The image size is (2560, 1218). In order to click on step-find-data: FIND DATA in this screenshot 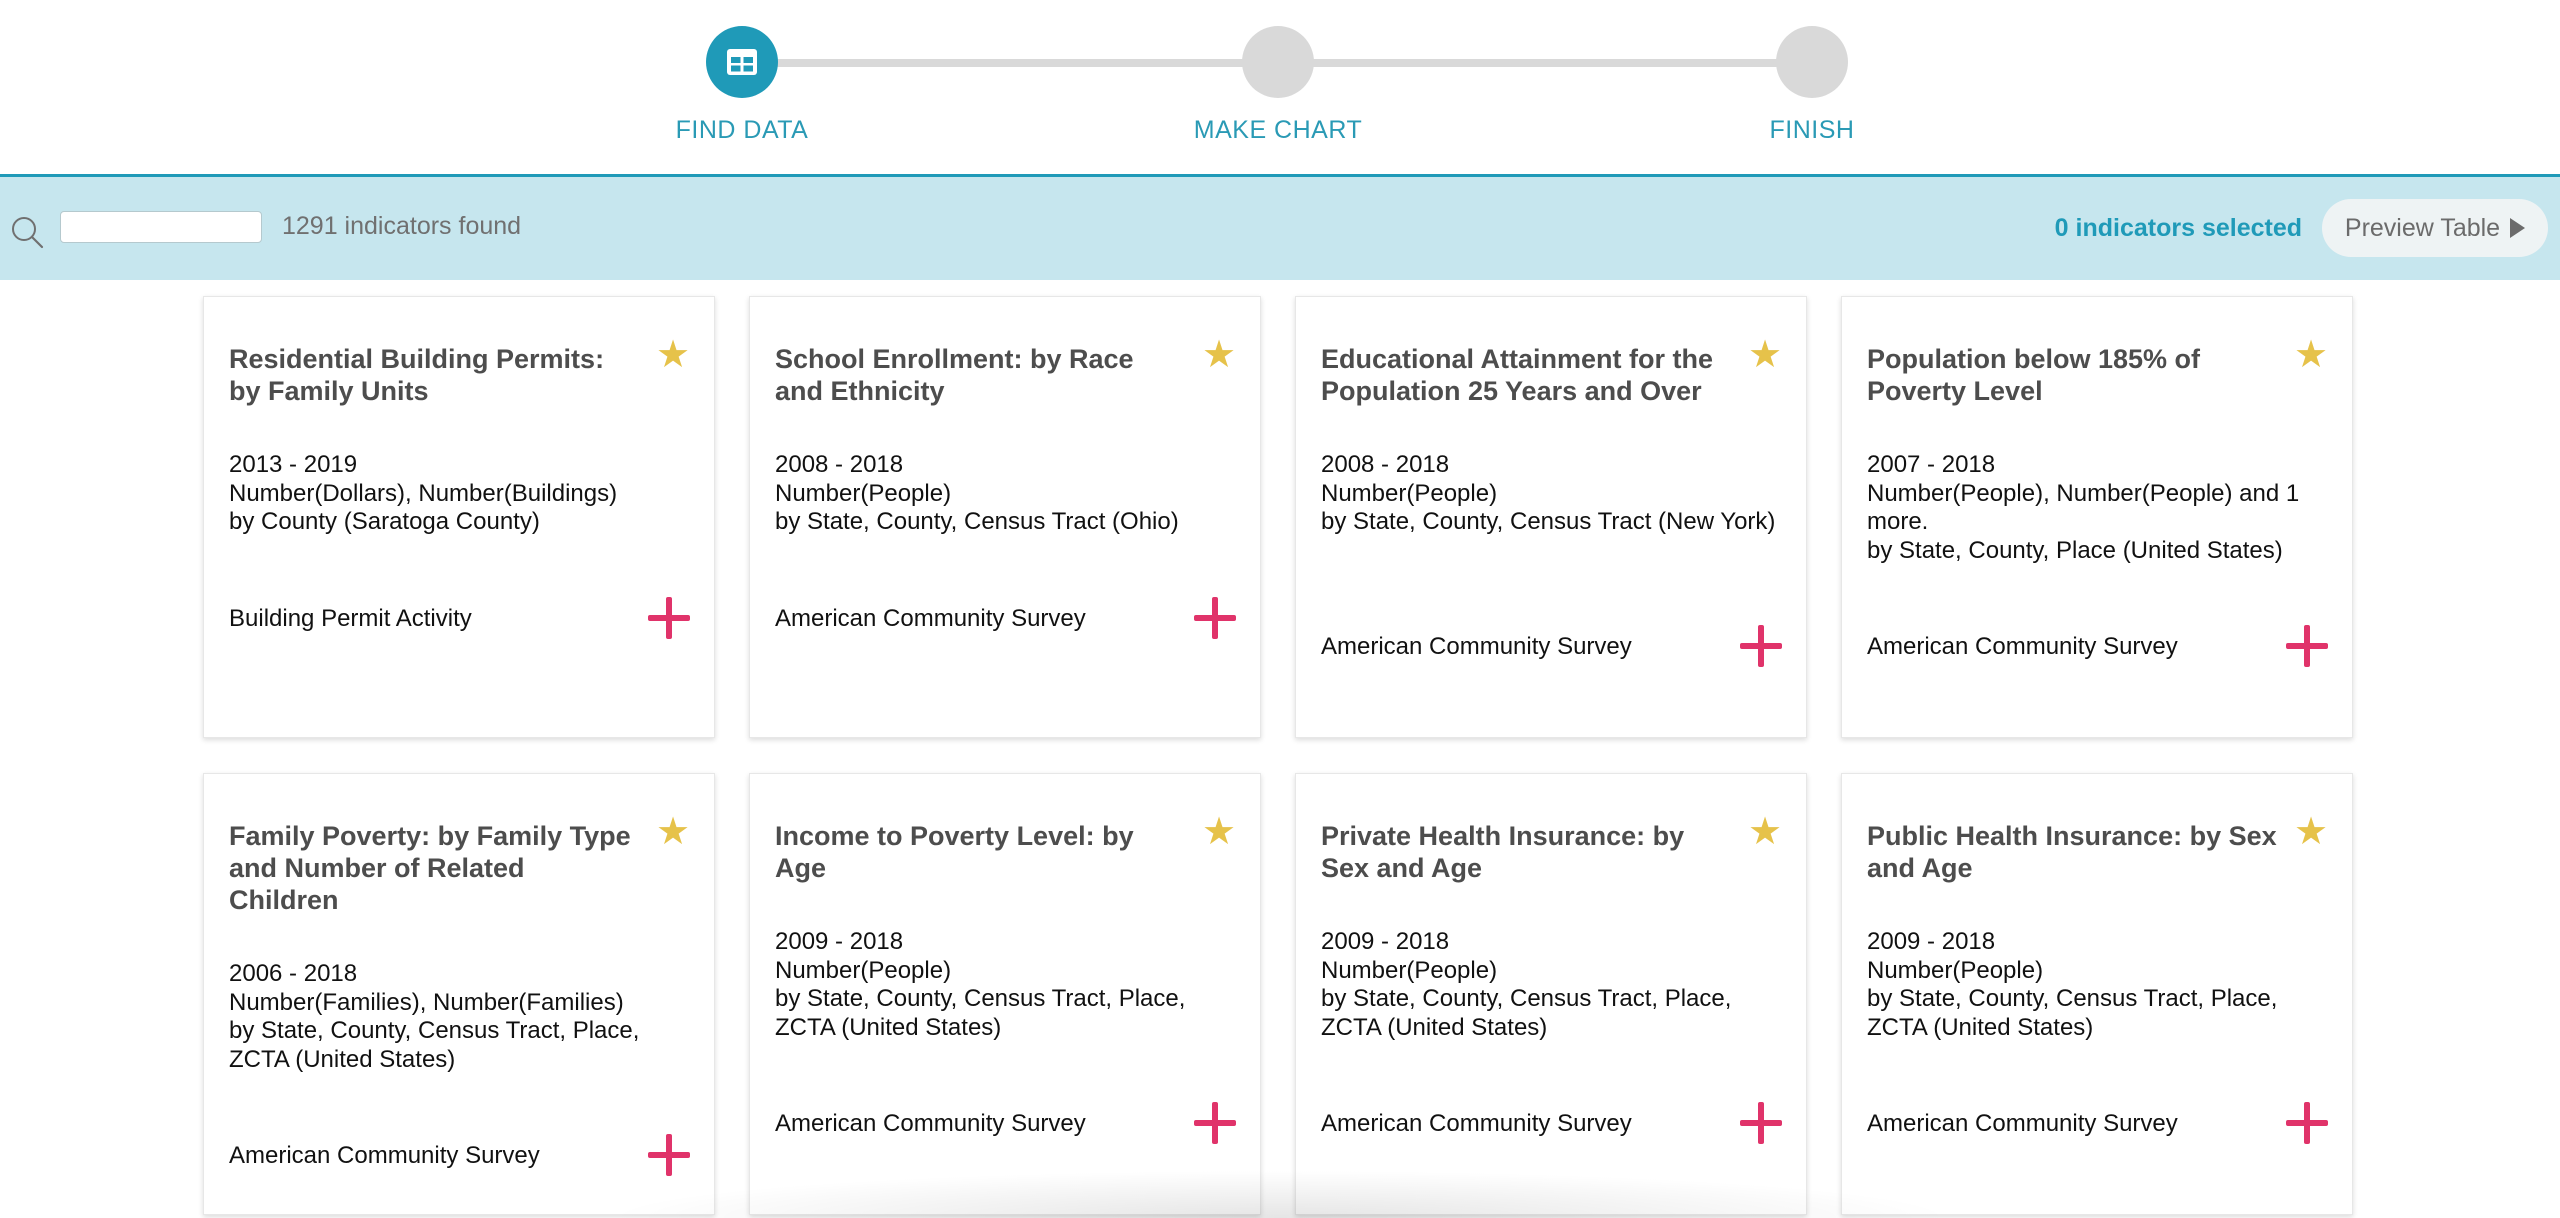, I will do `click(742, 85)`.